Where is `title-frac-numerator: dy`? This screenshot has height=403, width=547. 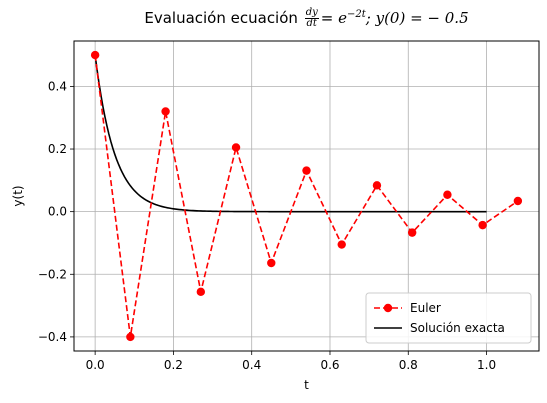 title-frac-numerator: dy is located at coordinates (311, 13).